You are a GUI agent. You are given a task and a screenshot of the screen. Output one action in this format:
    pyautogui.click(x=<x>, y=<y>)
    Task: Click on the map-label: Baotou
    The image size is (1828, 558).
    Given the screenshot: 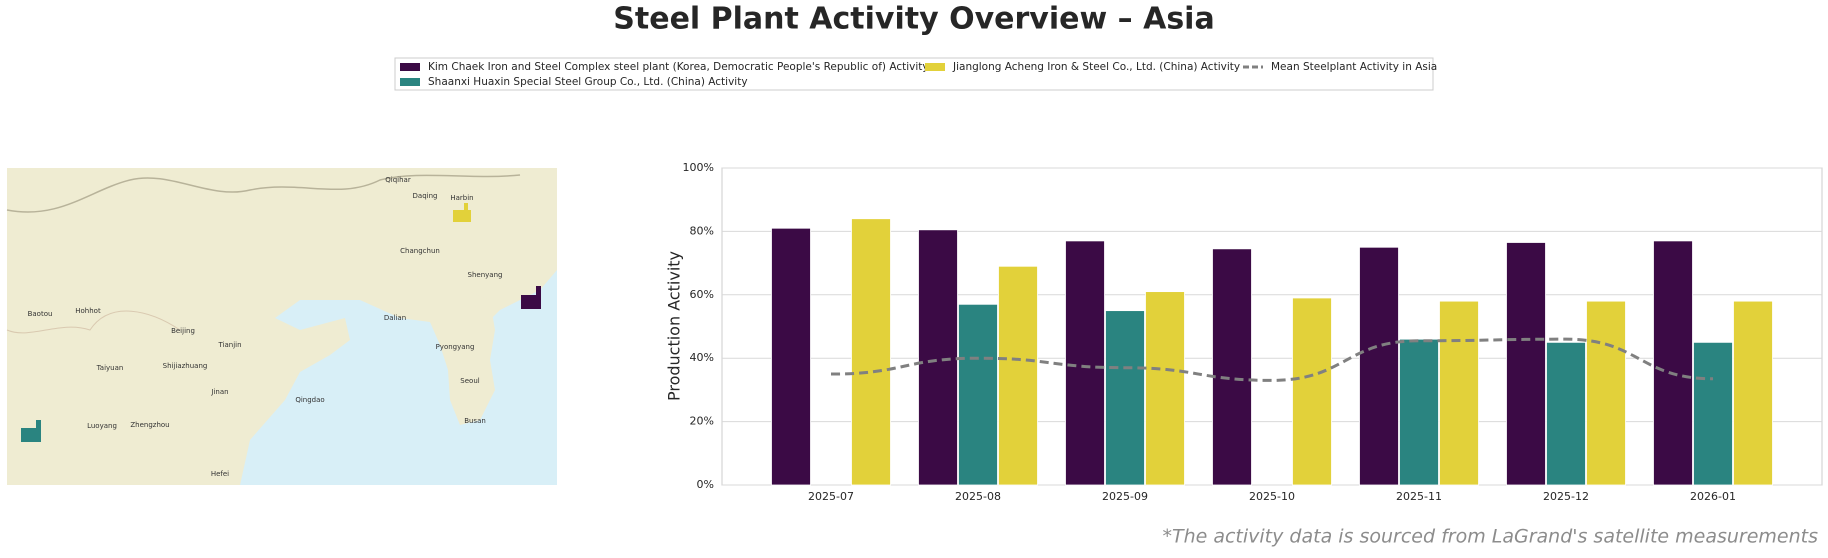 What is the action you would take?
    pyautogui.click(x=40, y=314)
    